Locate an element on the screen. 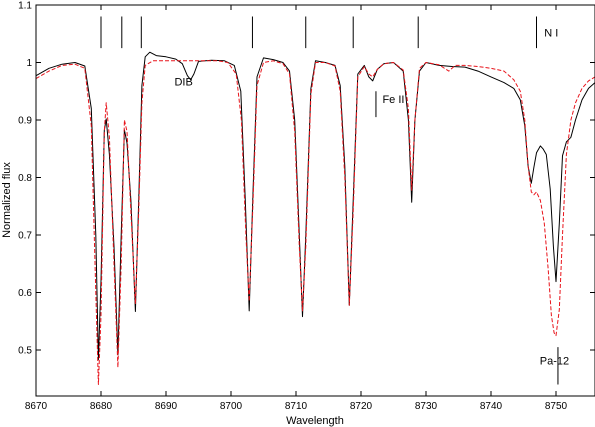 This screenshot has height=427, width=595. x-tick-label: 8730 is located at coordinates (426, 406).